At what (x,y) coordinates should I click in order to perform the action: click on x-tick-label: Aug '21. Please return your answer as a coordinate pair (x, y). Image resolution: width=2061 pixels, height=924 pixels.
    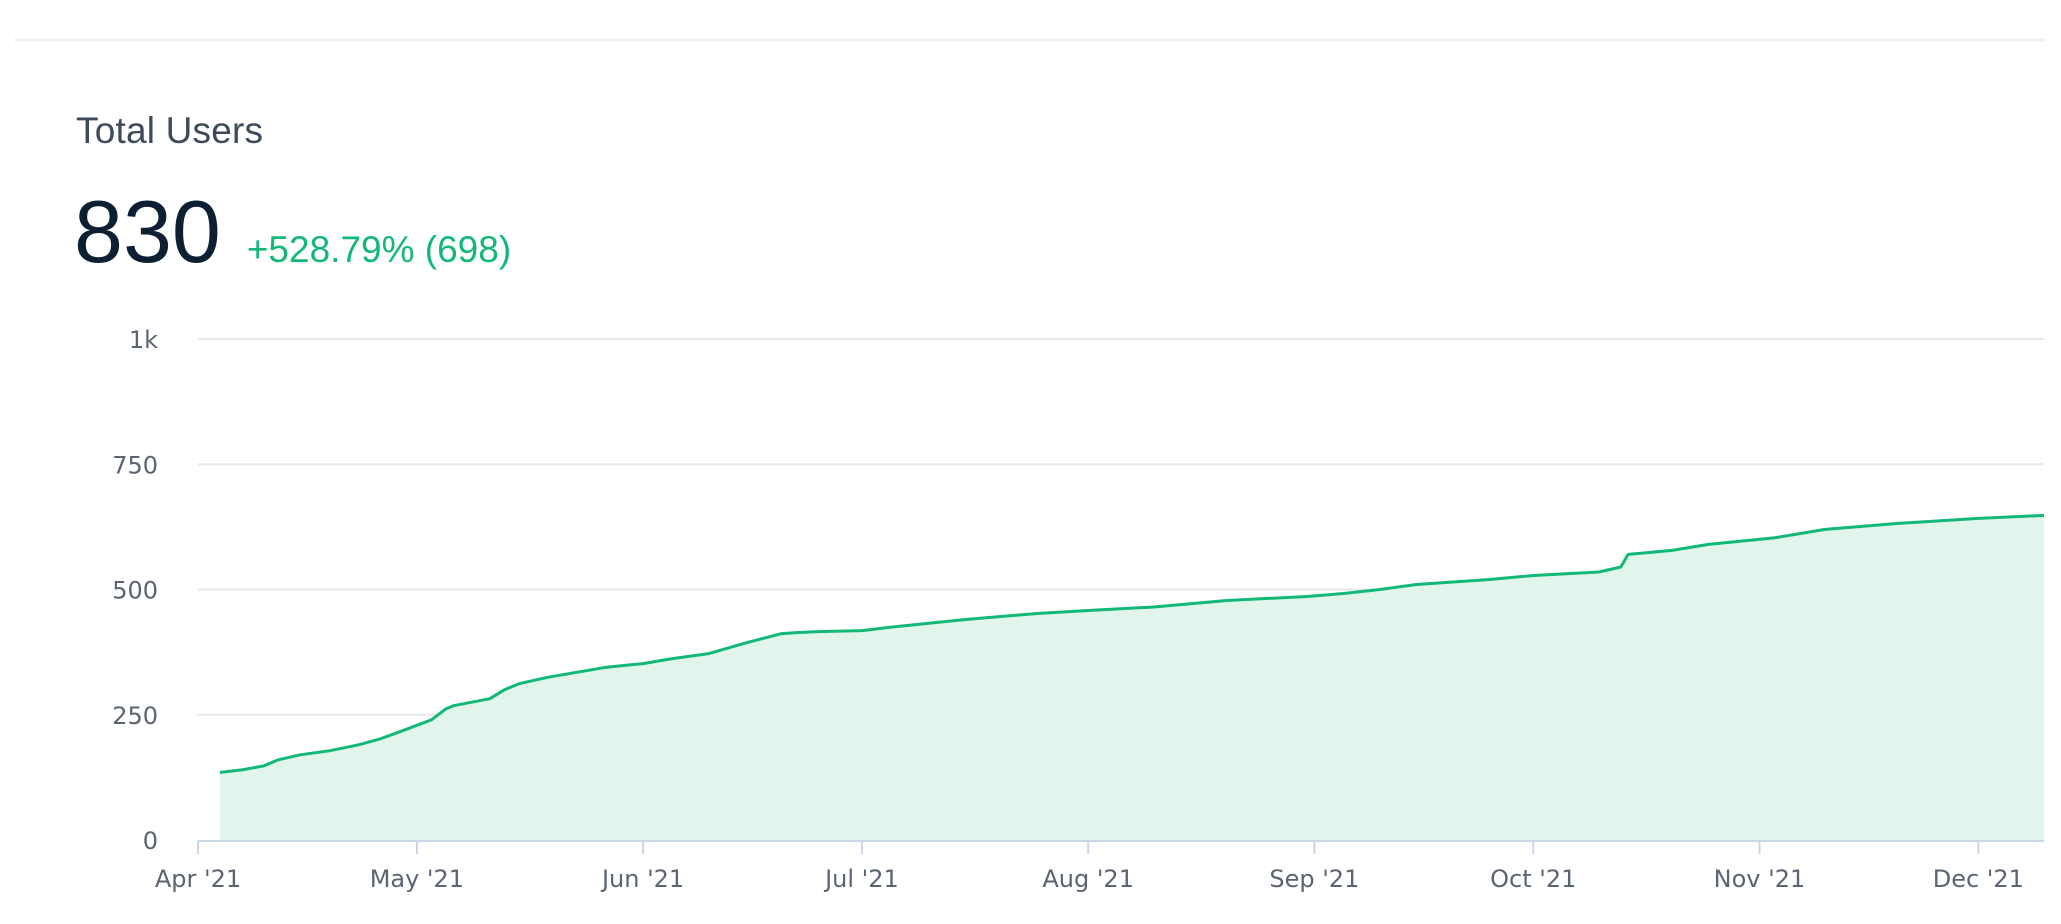
    Looking at the image, I should click on (1088, 879).